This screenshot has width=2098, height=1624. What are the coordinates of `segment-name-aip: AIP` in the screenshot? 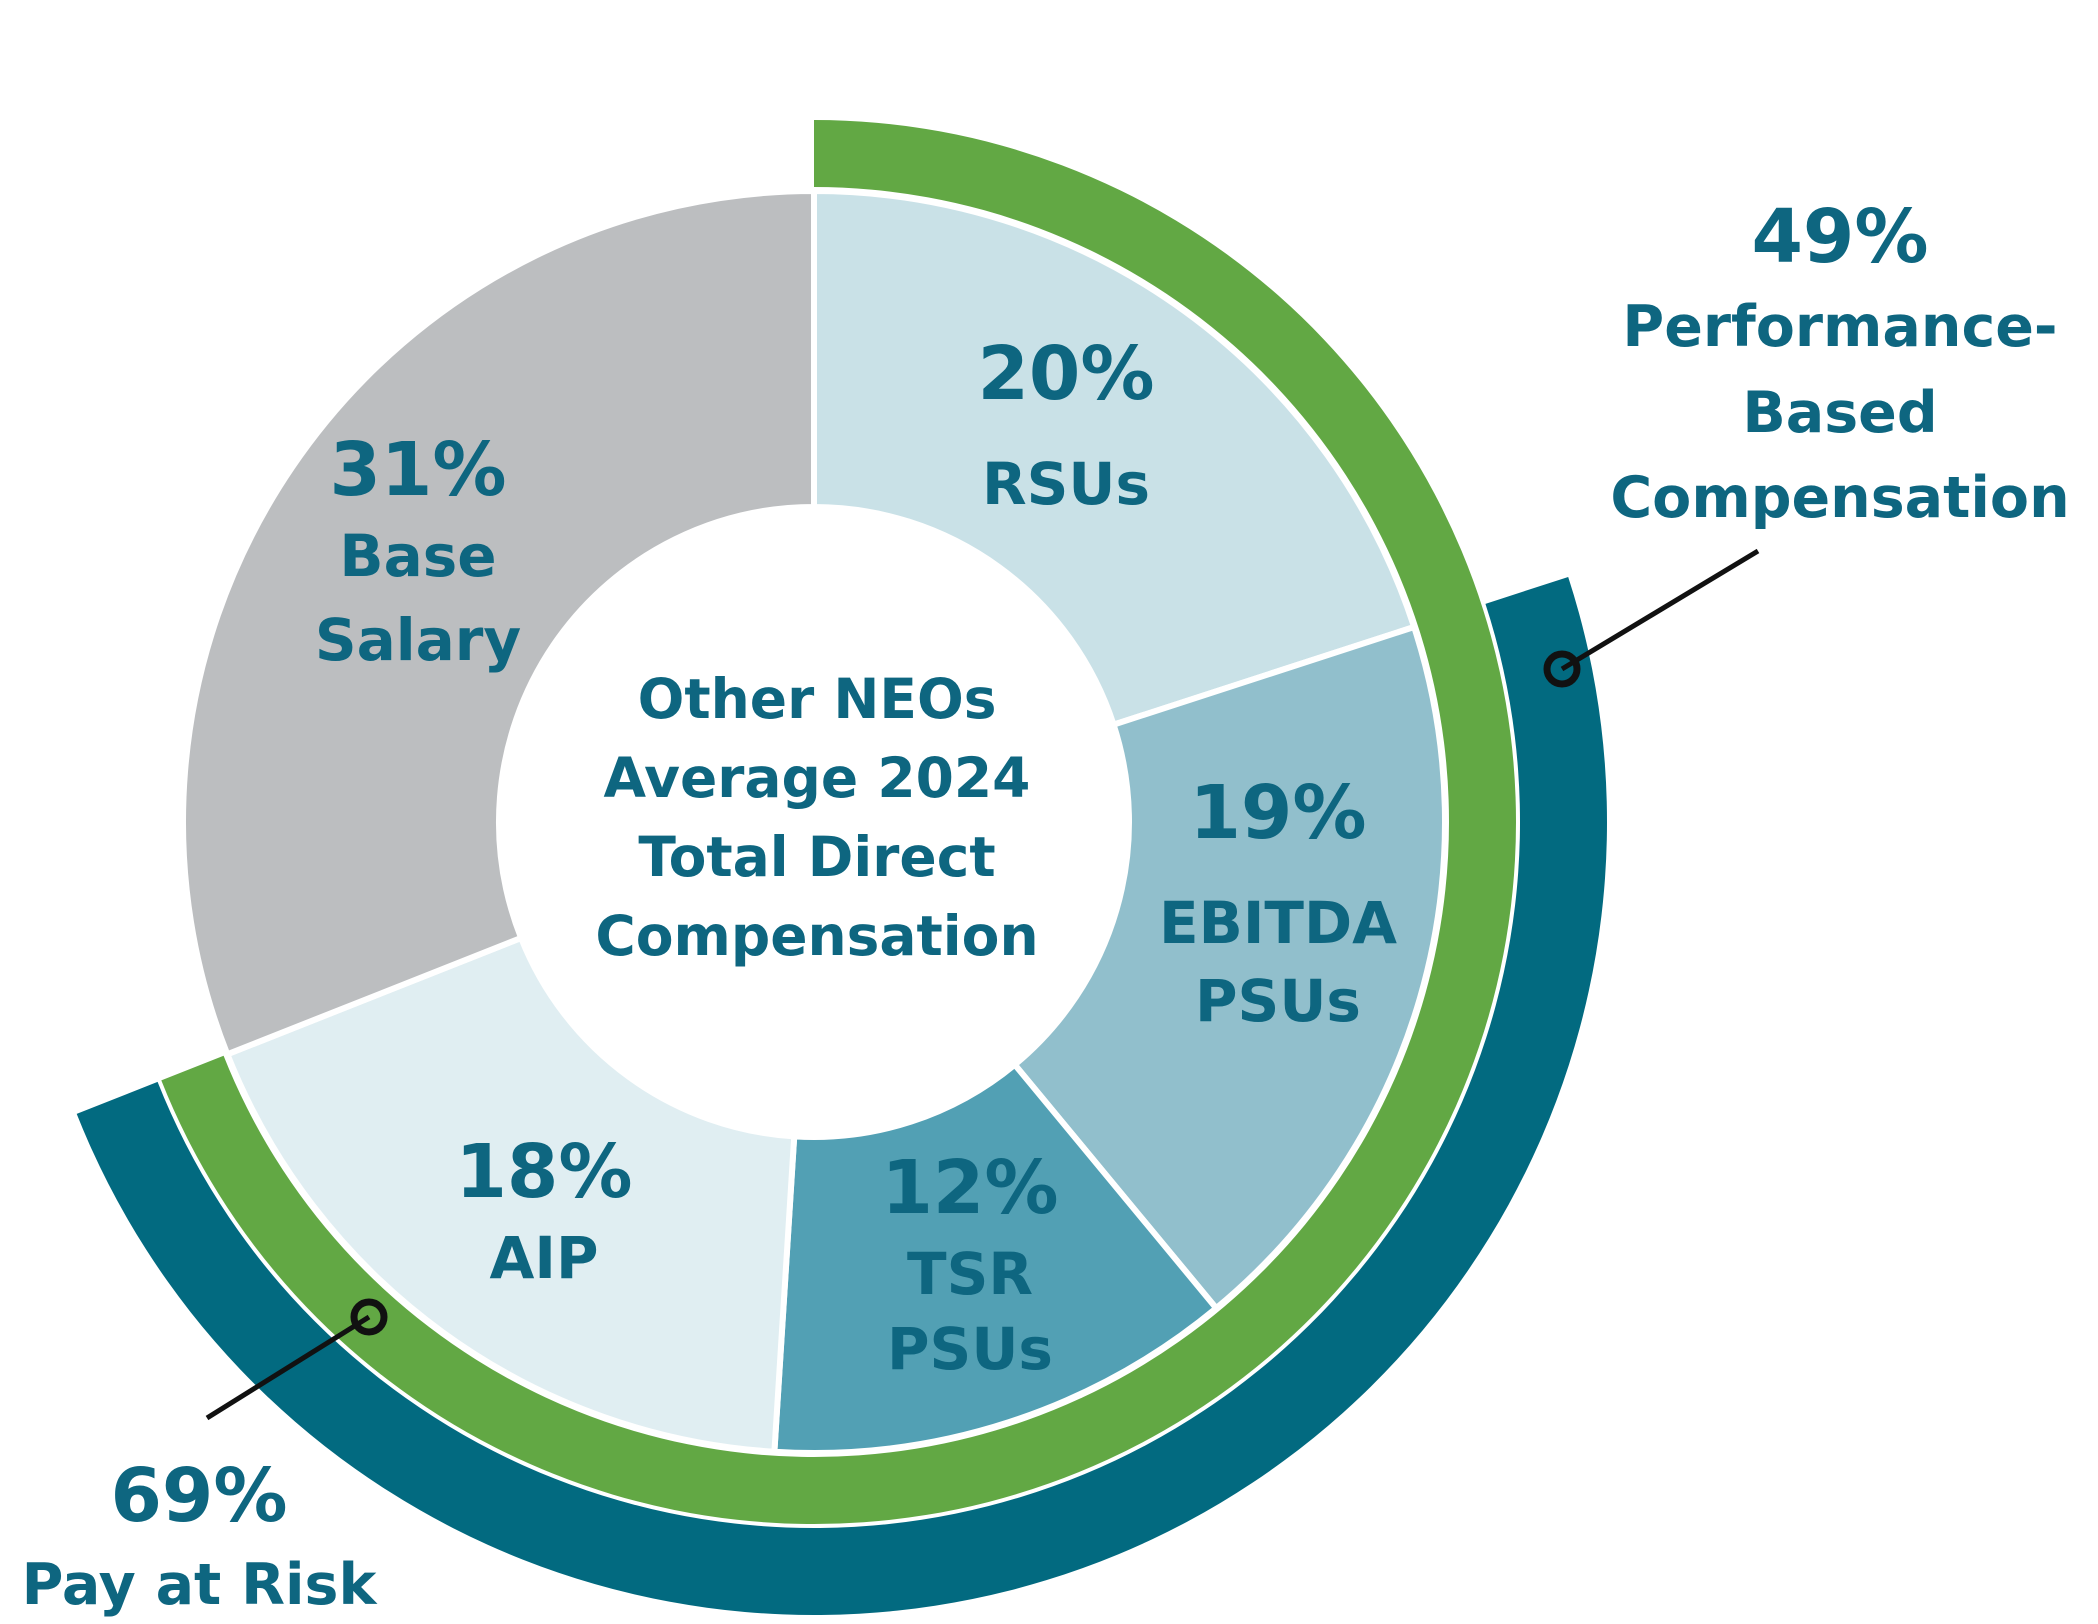 It's located at (544, 1258).